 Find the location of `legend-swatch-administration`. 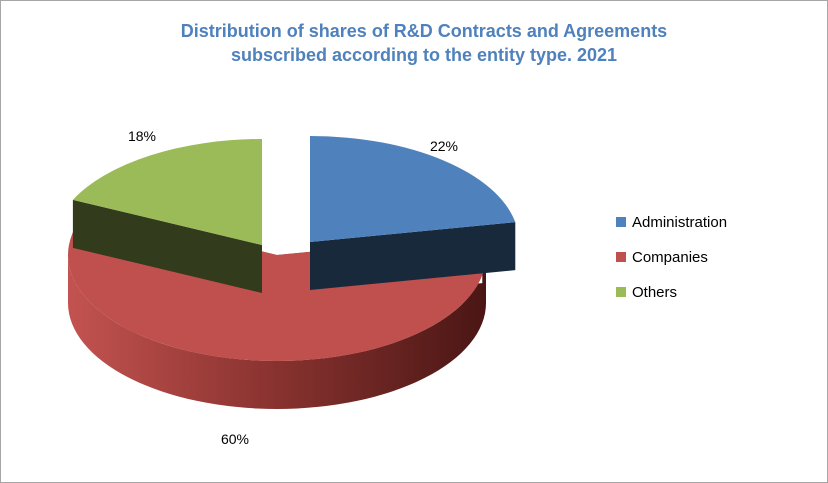

legend-swatch-administration is located at coordinates (621, 222).